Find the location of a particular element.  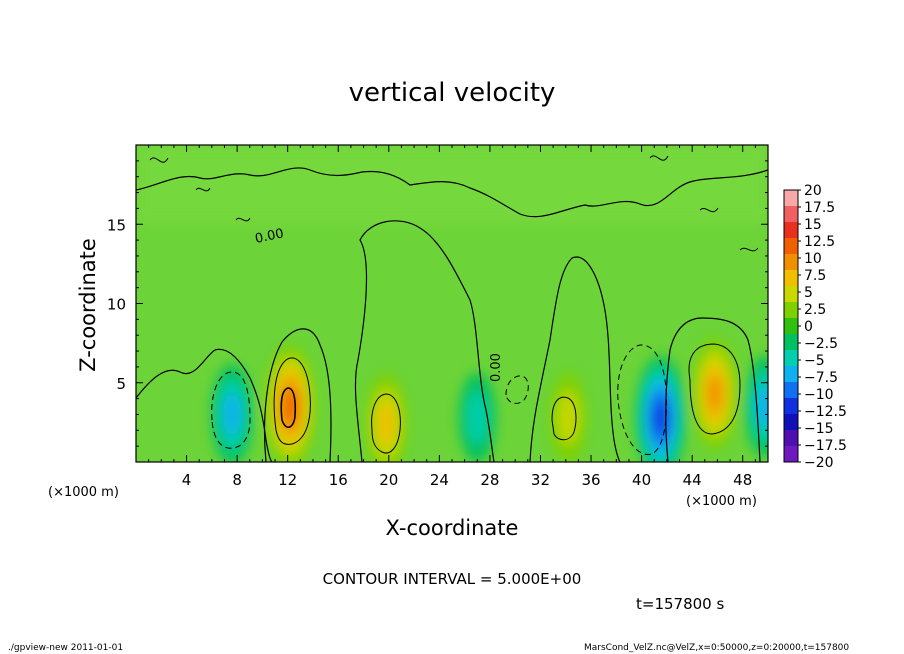

colorbar-label: 5 is located at coordinates (808, 293).